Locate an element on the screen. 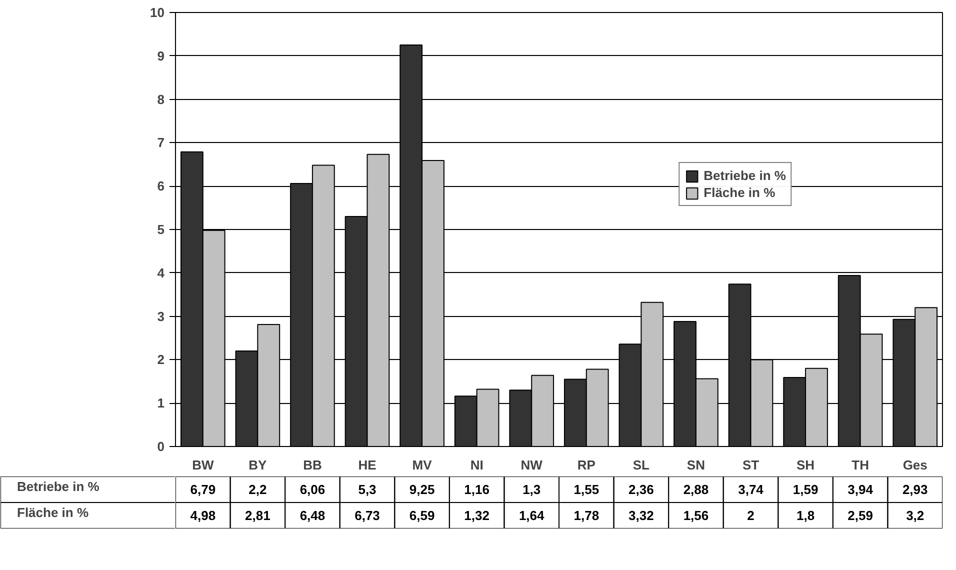  data-label: 6,73 is located at coordinates (367, 515).